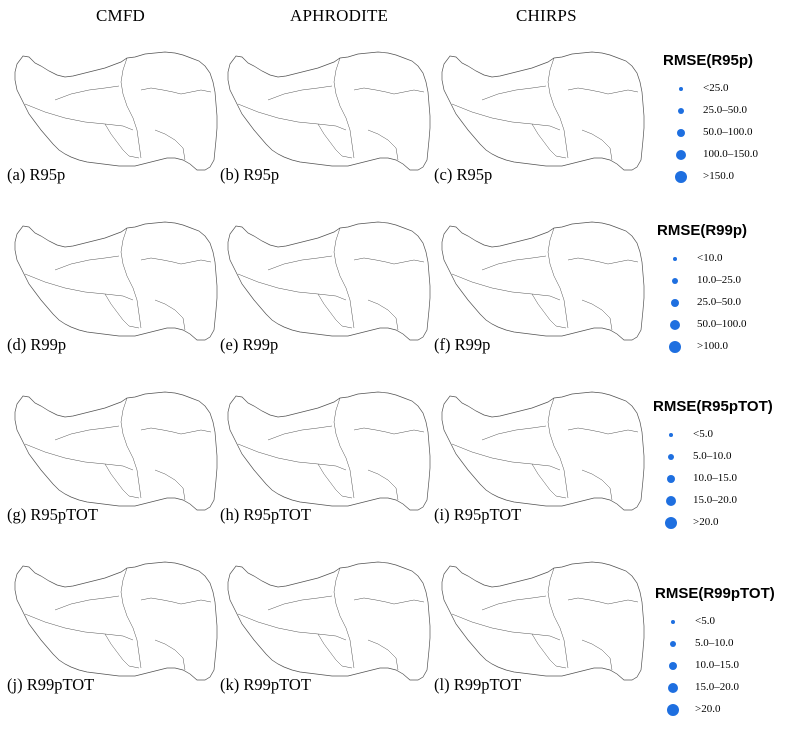  What do you see at coordinates (730, 154) in the screenshot?
I see `legend-label: 100.0–150.0` at bounding box center [730, 154].